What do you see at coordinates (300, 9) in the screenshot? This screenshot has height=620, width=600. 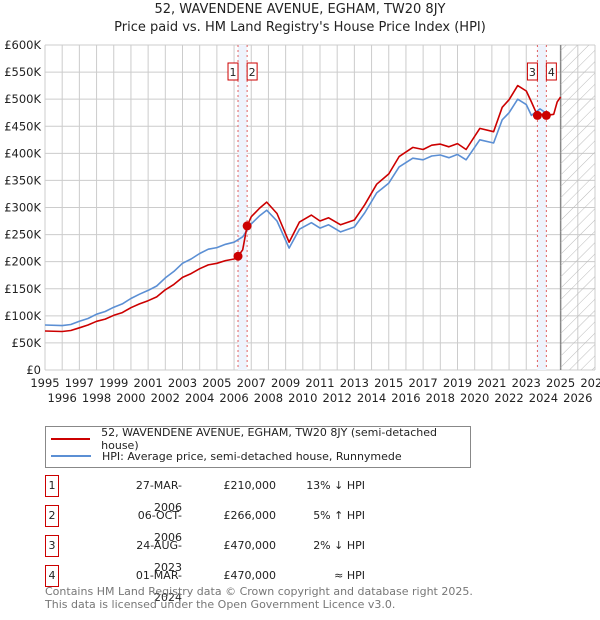 I see `chart-title: 52, WAVENDENE AVENUE, EGHAM, TW20 8JY` at bounding box center [300, 9].